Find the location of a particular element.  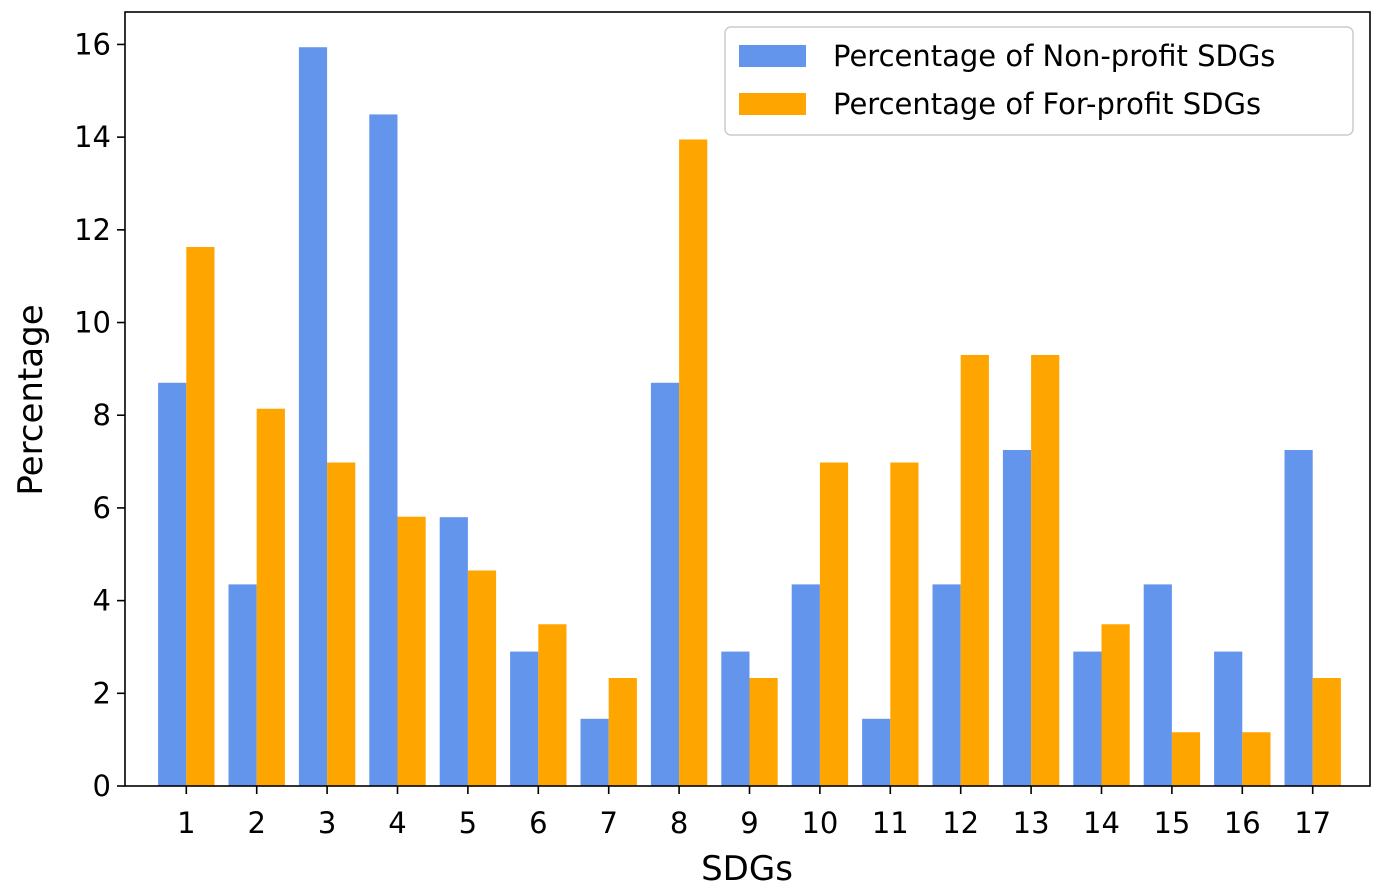

x-tick-label-13: 13 is located at coordinates (1031, 823).